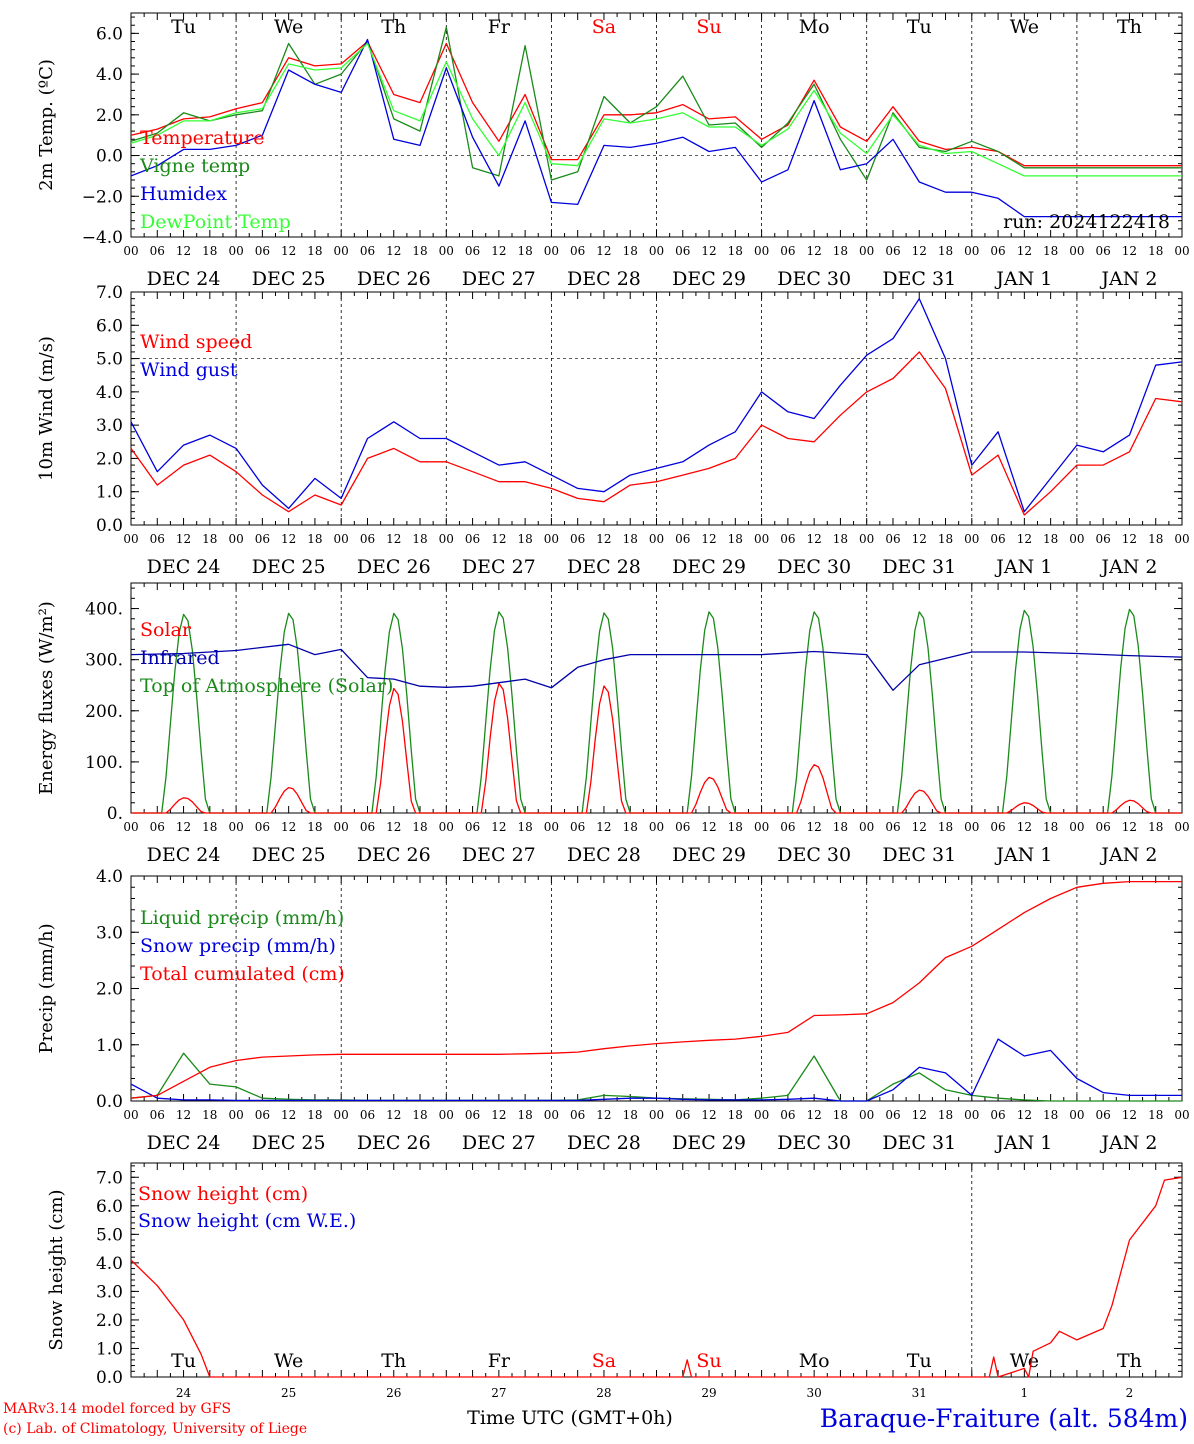 This screenshot has height=1444, width=1194. Describe the element at coordinates (499, 567) in the screenshot. I see `date-label: DEC 27` at that location.